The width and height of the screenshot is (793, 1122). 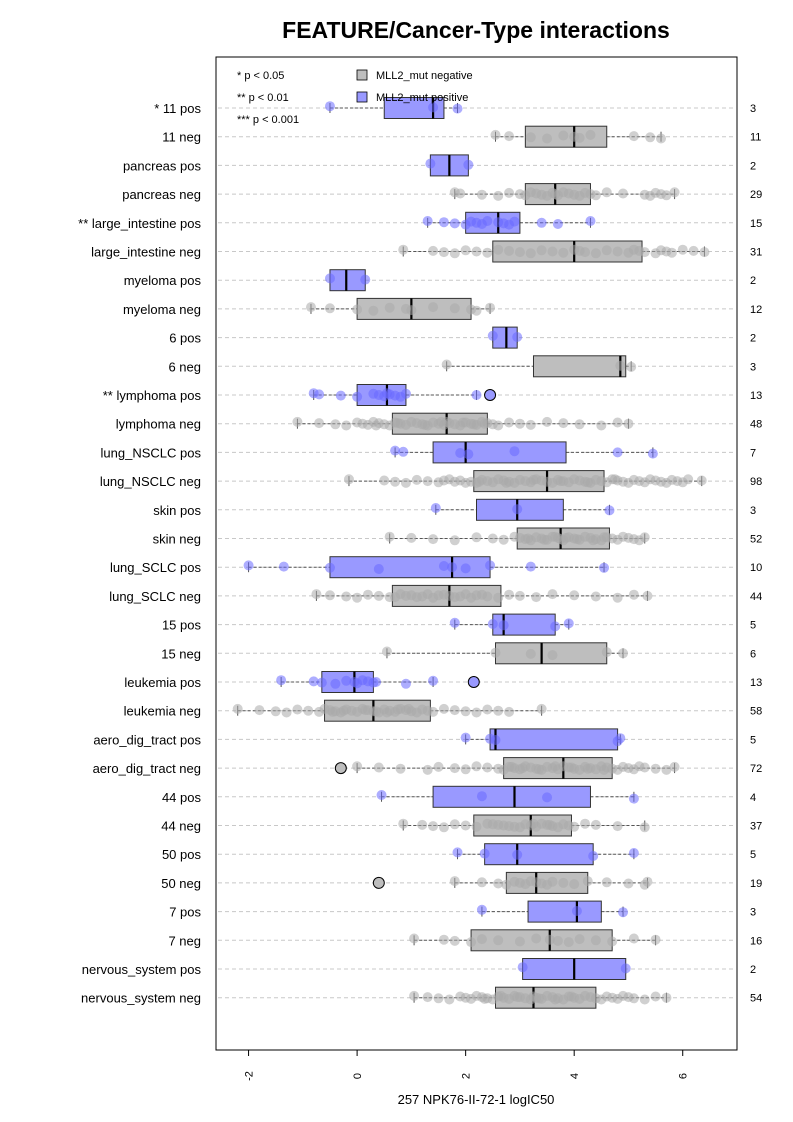 I want to click on row-label: * 11 pos, so click(x=177, y=108).